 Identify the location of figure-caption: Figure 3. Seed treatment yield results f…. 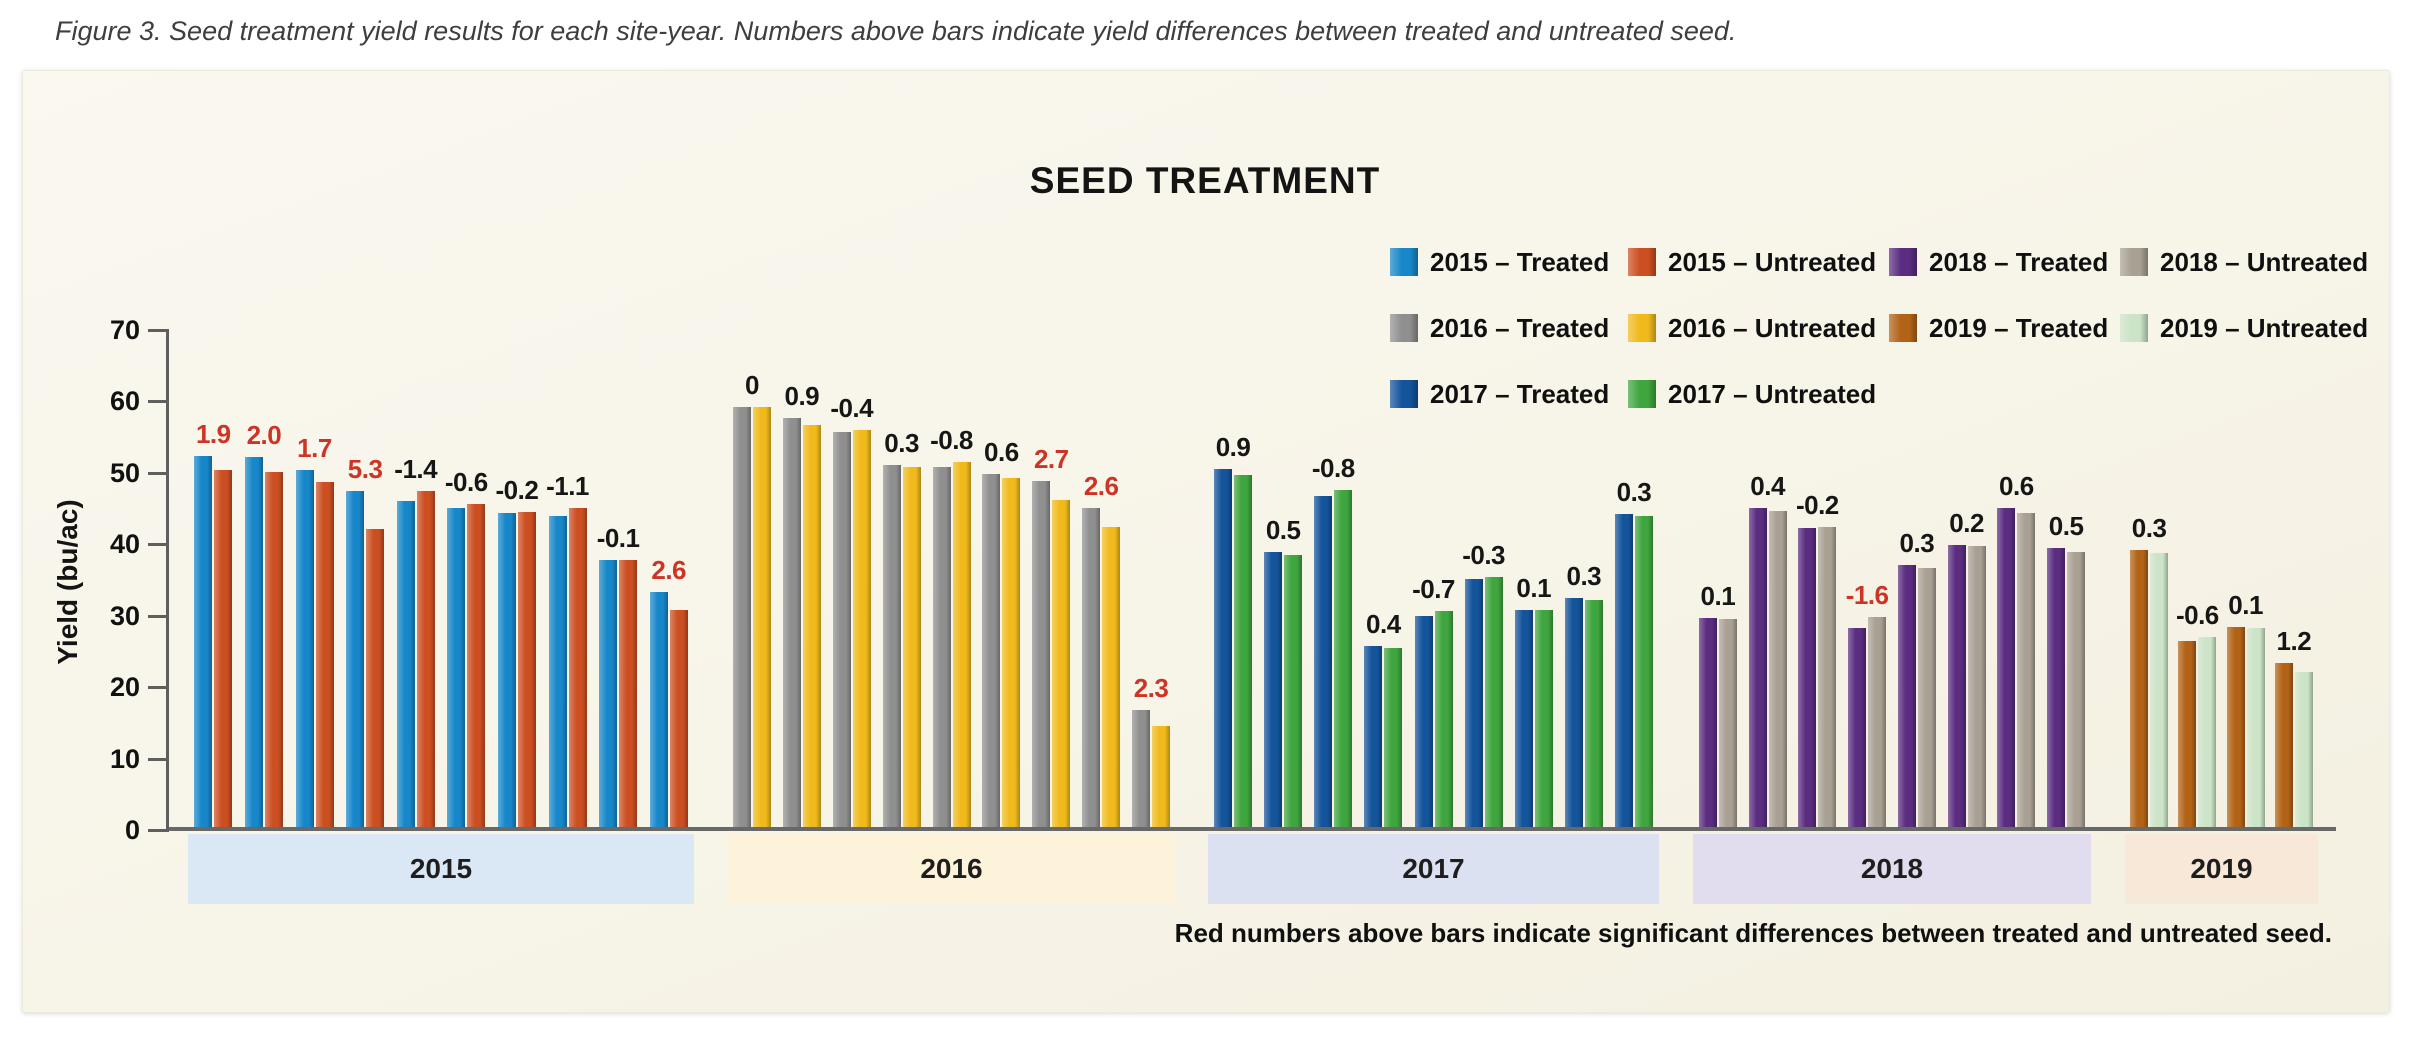
(896, 31).